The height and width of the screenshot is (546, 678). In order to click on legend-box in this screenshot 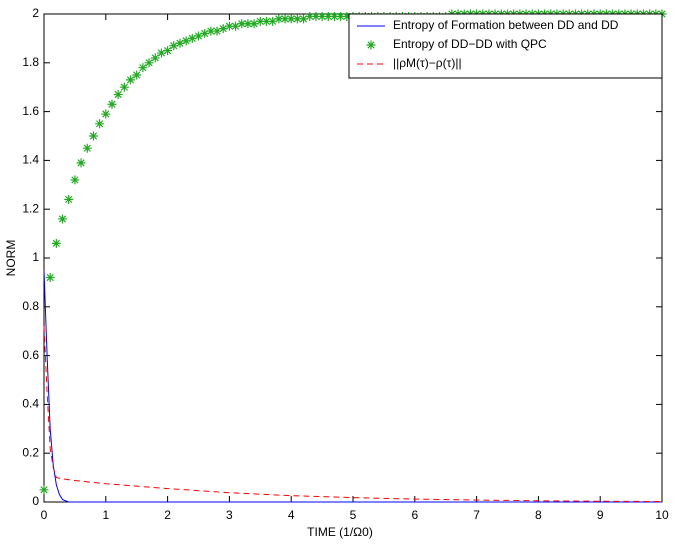, I will do `click(505, 46)`.